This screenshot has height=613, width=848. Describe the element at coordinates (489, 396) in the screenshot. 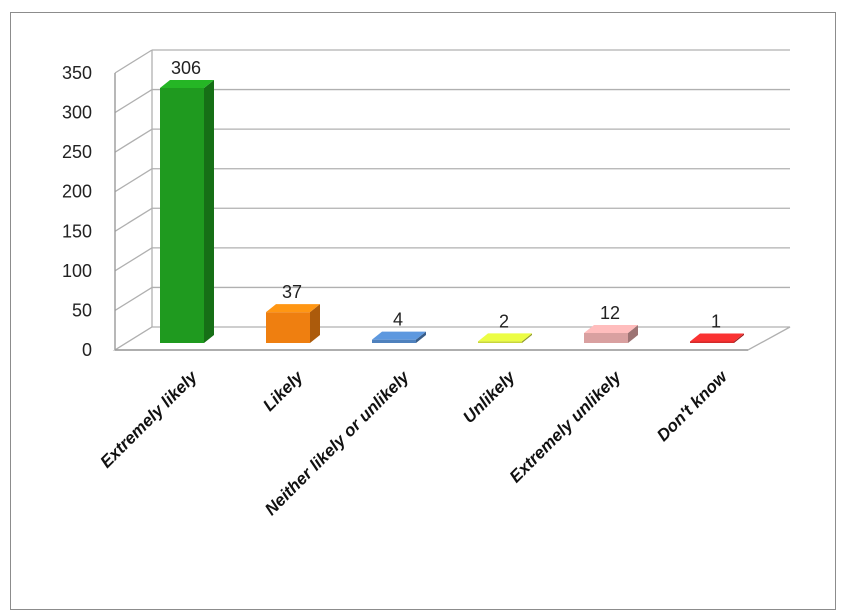

I see `x-category-label: Unlikely` at that location.